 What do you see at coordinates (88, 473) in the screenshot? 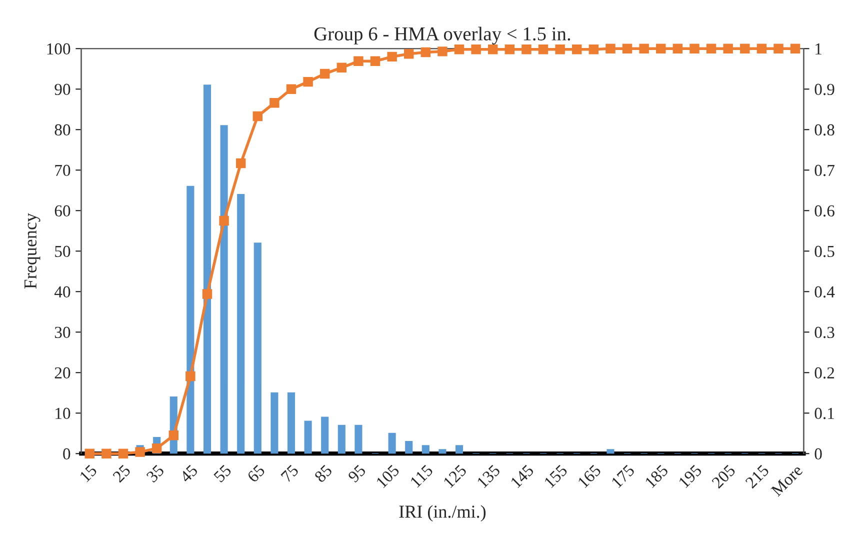
I see `x-tick-label: 15` at bounding box center [88, 473].